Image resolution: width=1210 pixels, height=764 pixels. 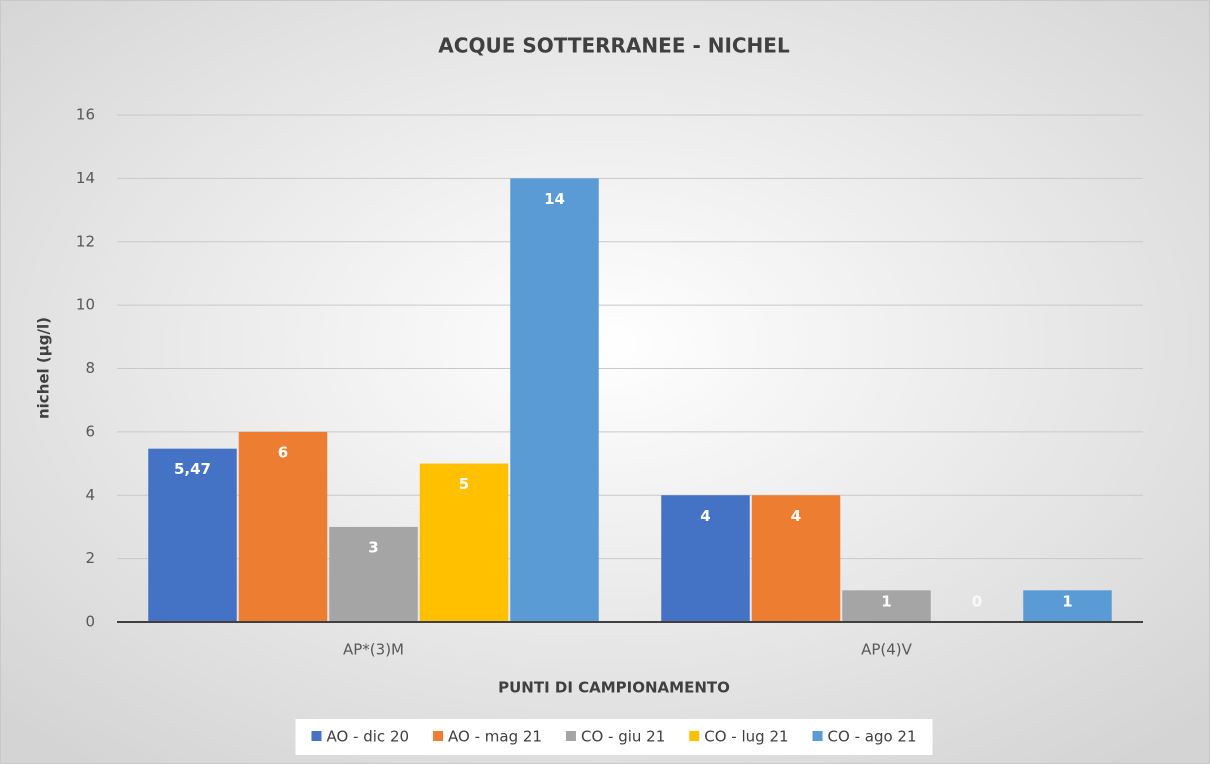 I want to click on y-tick-label: 6, so click(x=90, y=431).